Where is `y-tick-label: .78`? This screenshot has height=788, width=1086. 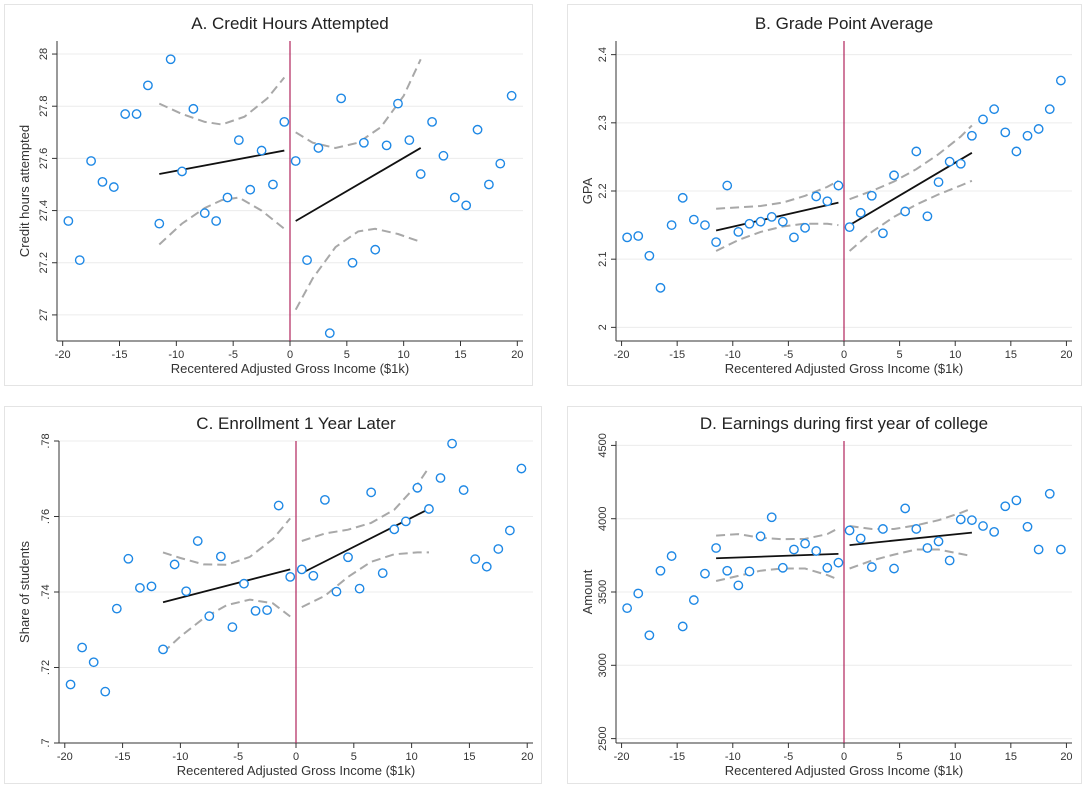 y-tick-label: .78 is located at coordinates (46, 440).